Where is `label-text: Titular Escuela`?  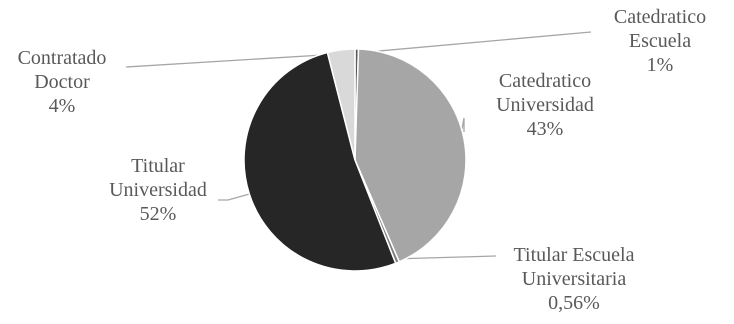
label-text: Titular Escuela is located at coordinates (574, 255).